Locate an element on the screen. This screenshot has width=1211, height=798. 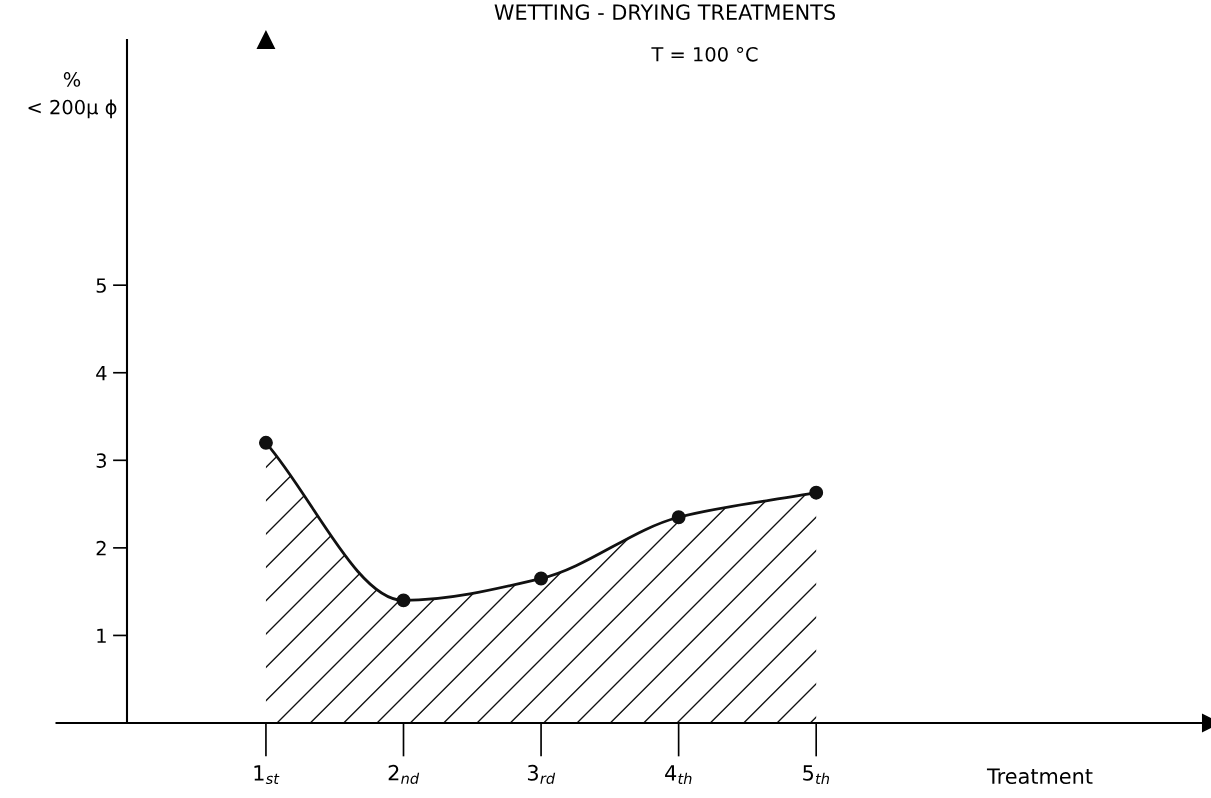
x-tick-label: 5$_{th}$ is located at coordinates (816, 774).